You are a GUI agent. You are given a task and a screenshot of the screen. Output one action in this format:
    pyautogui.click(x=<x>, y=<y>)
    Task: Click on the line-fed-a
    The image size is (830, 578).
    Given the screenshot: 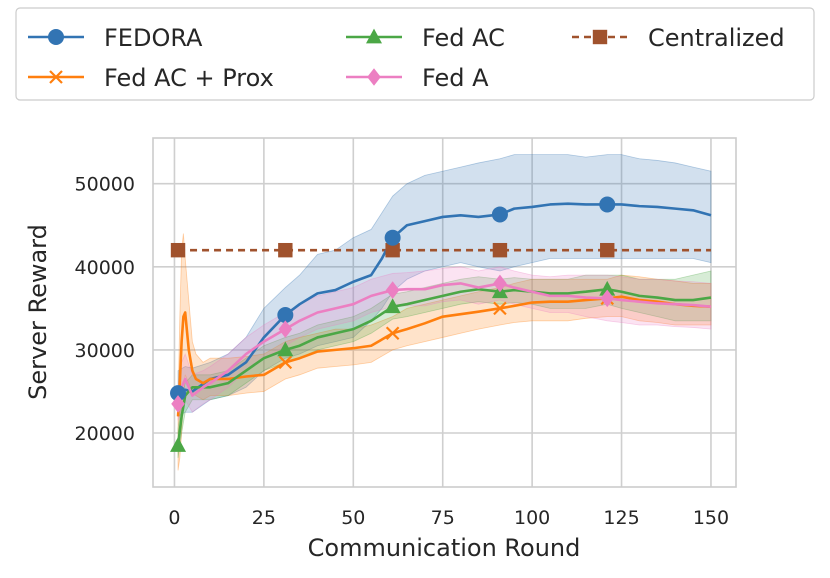 What is the action you would take?
    pyautogui.click(x=444, y=343)
    